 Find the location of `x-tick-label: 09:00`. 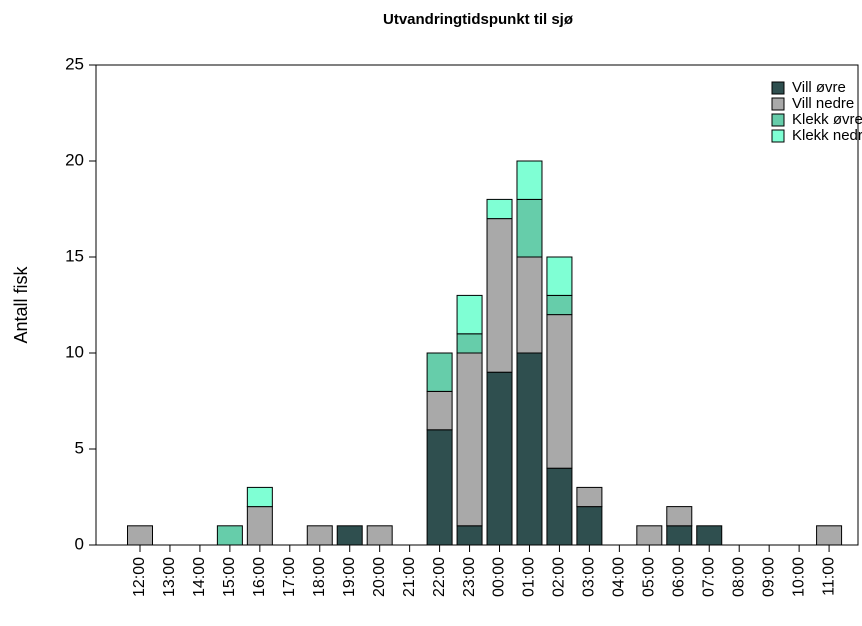

x-tick-label: 09:00 is located at coordinates (768, 577).